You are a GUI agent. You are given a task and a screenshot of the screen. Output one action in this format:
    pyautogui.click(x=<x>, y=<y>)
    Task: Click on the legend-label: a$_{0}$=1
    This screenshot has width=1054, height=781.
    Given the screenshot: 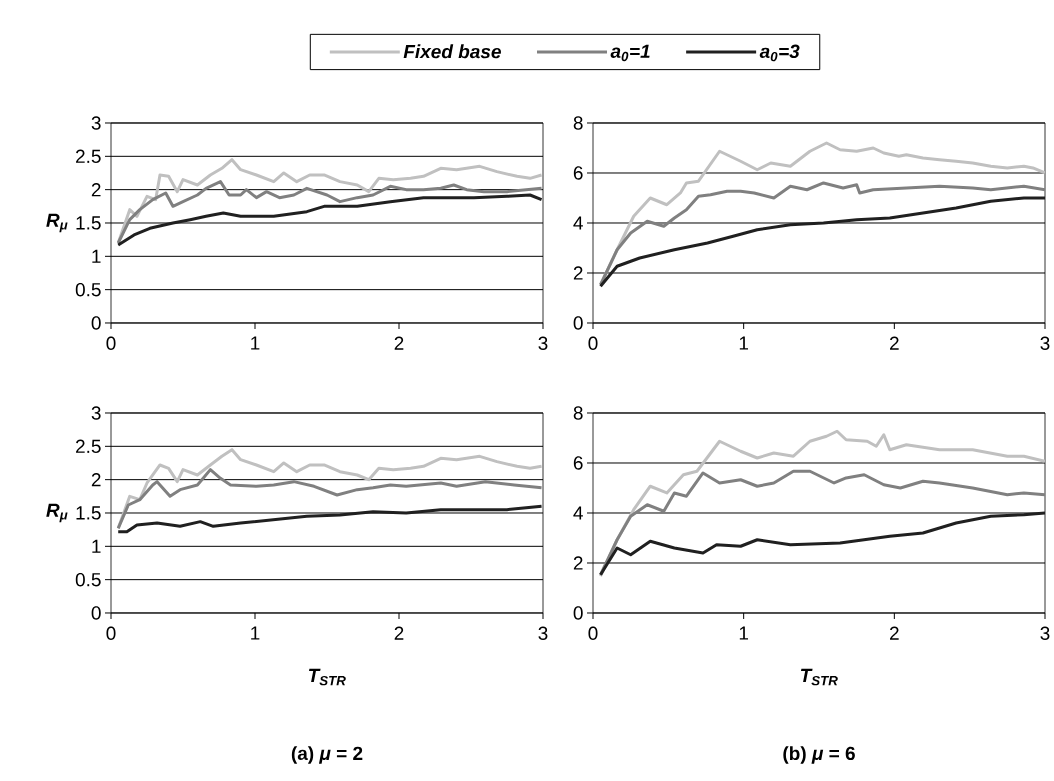 What is the action you would take?
    pyautogui.click(x=630, y=53)
    